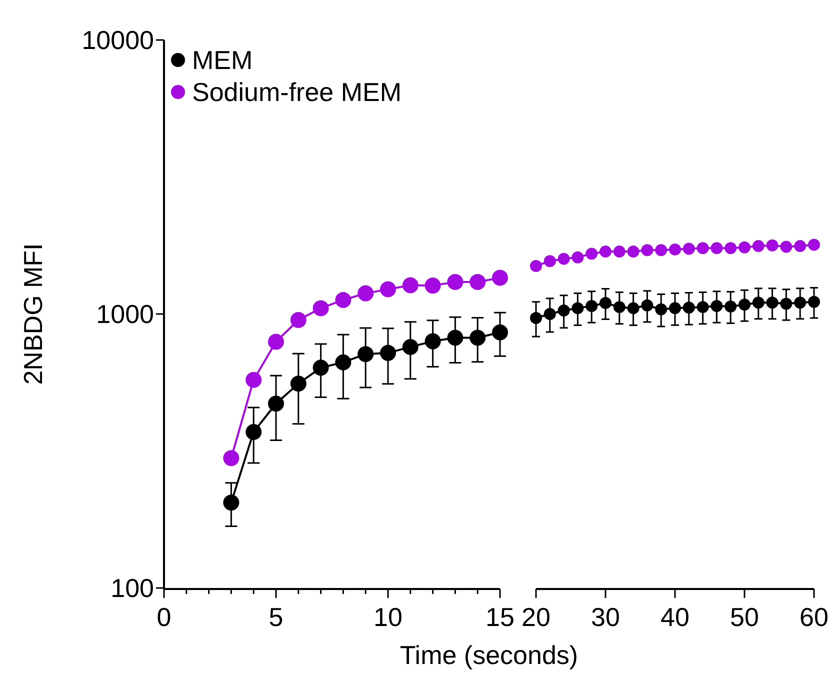 This screenshot has width=838, height=686. What do you see at coordinates (222, 60) in the screenshot?
I see `legend-label: MEM` at bounding box center [222, 60].